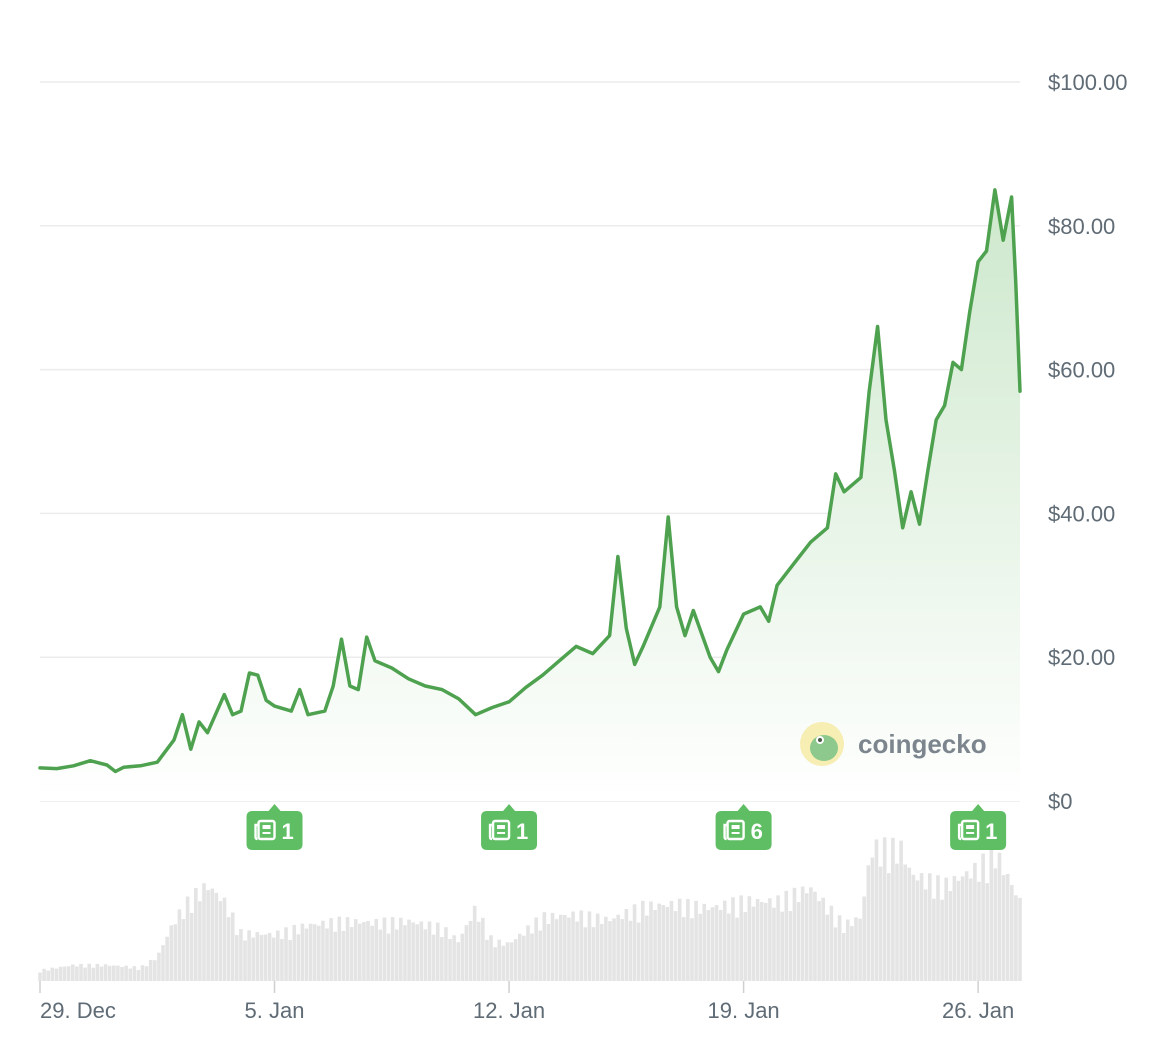 This screenshot has width=1162, height=1046. I want to click on y-tick-label: $100.00, so click(1088, 82).